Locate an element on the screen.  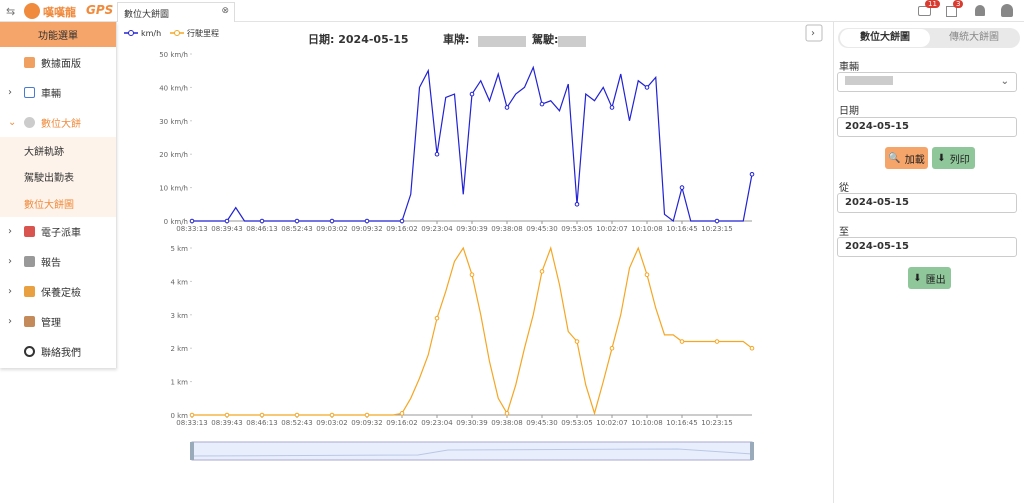
menu-item: › 車輛 is located at coordinates (34, 93).